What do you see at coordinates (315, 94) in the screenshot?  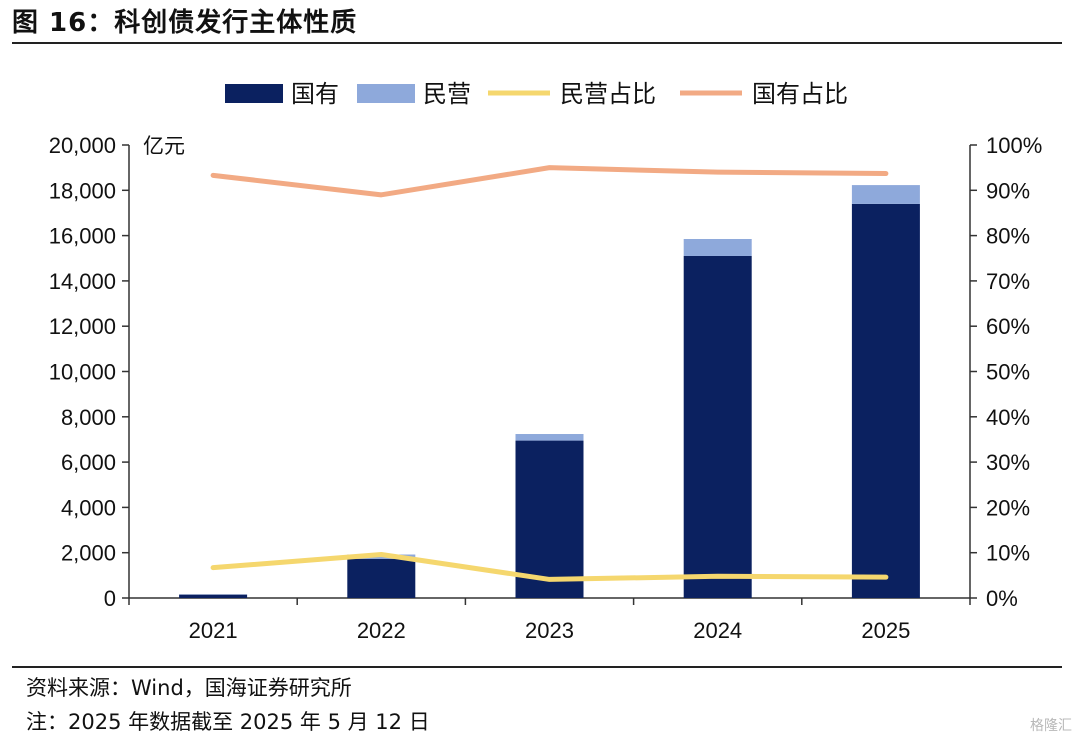 I see `legend-label: 国有` at bounding box center [315, 94].